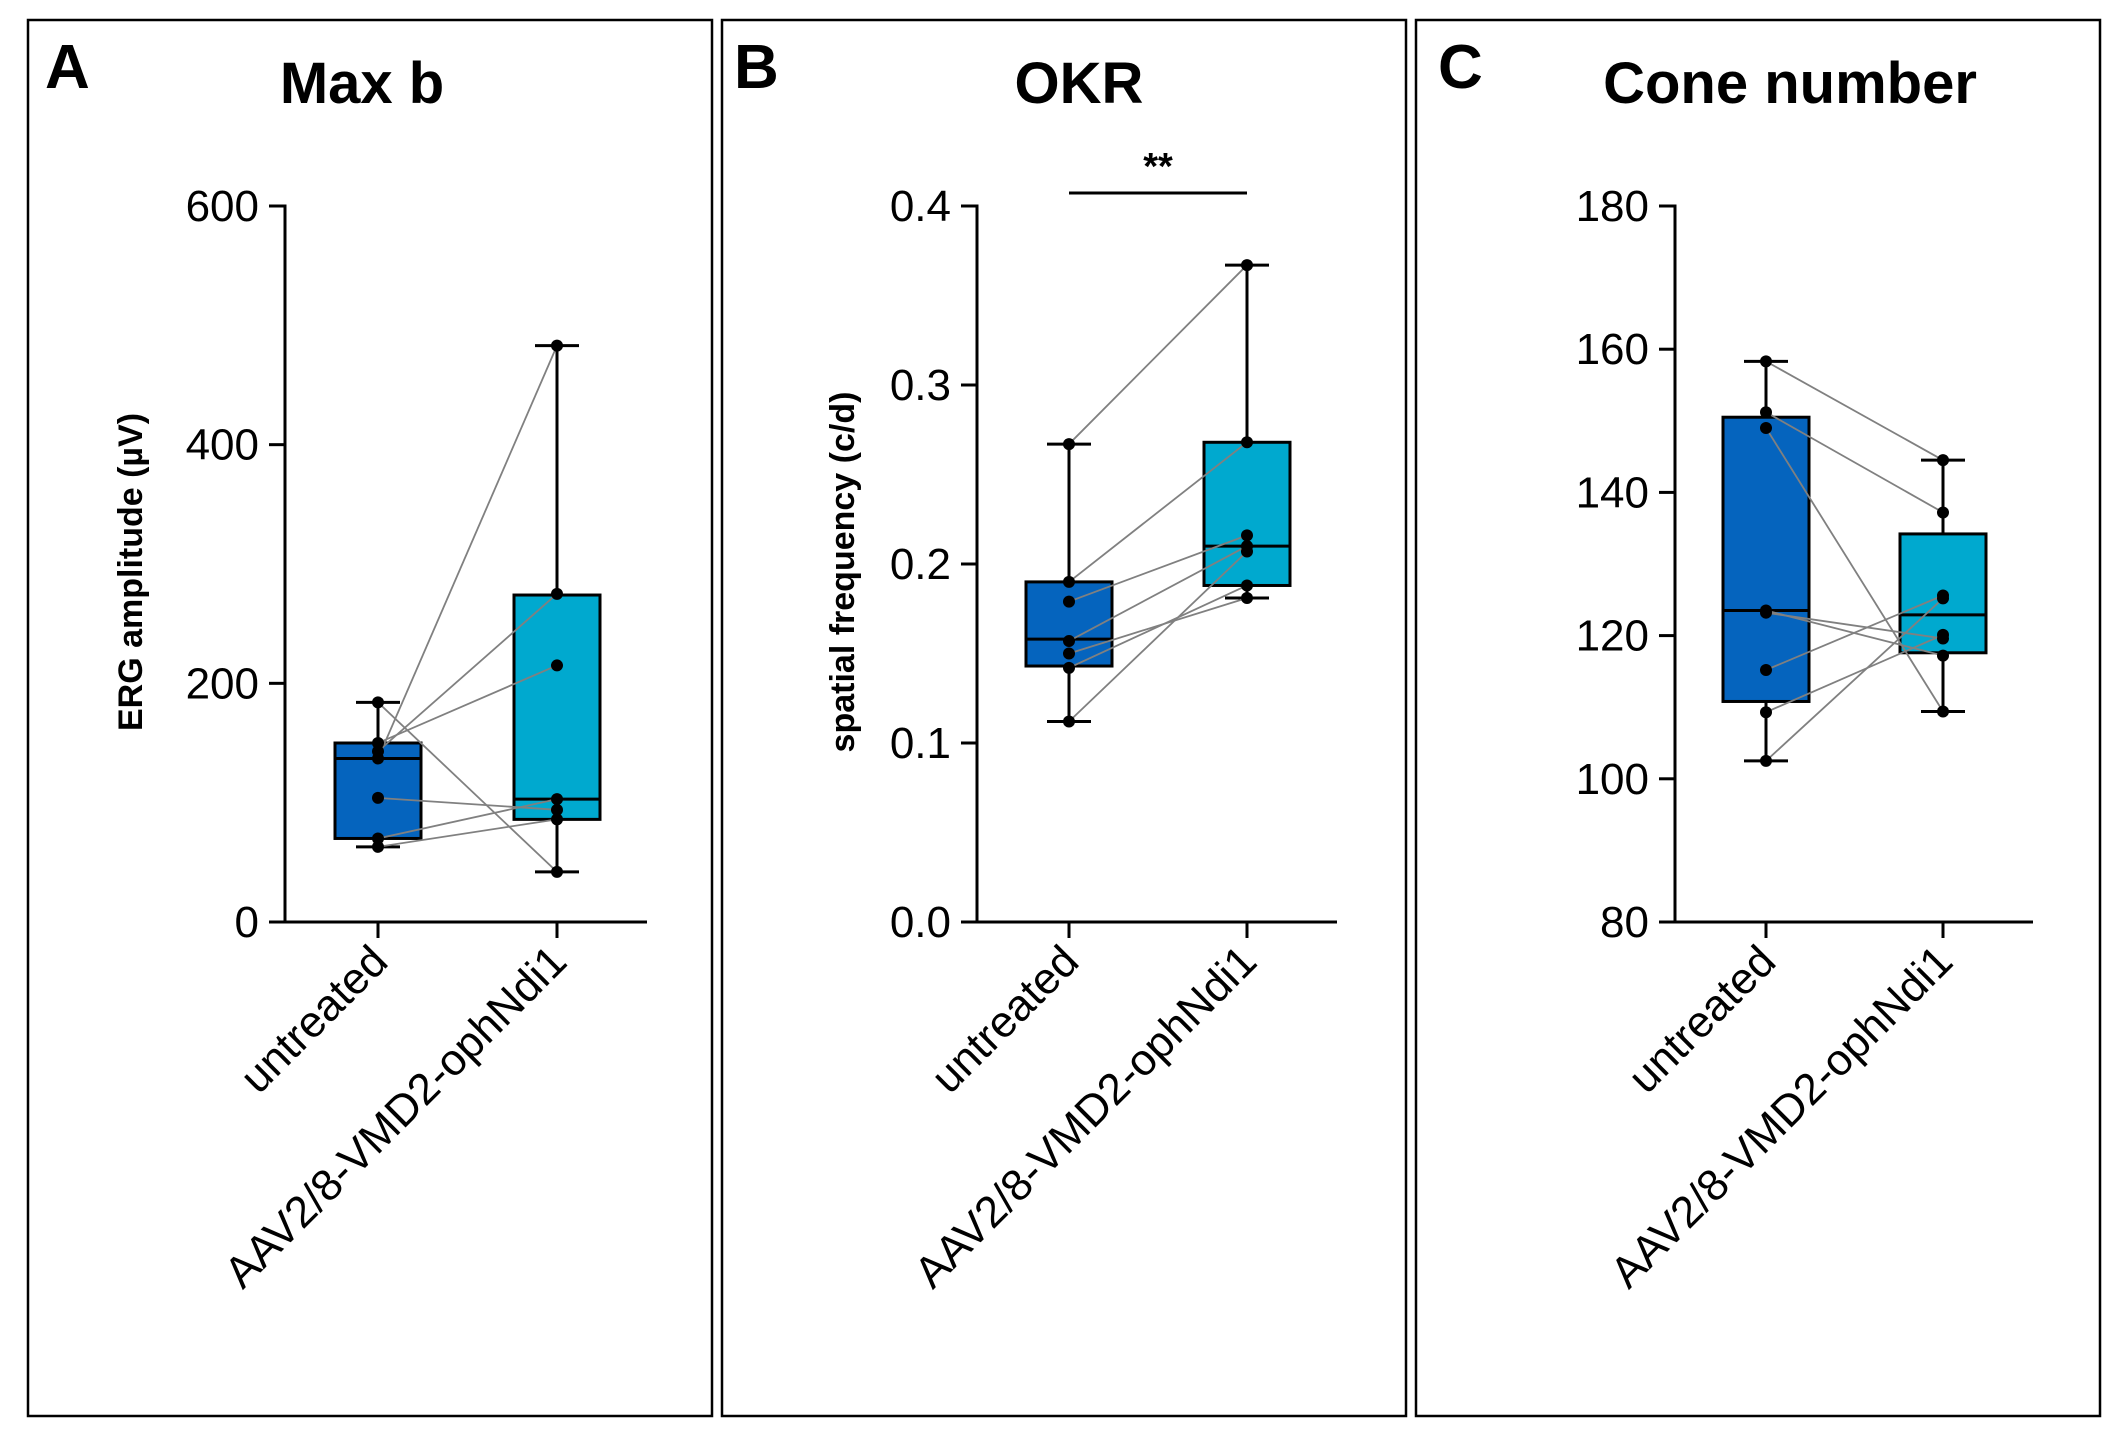 The width and height of the screenshot is (2125, 1443). I want to click on y-tick-label: 200, so click(222, 683).